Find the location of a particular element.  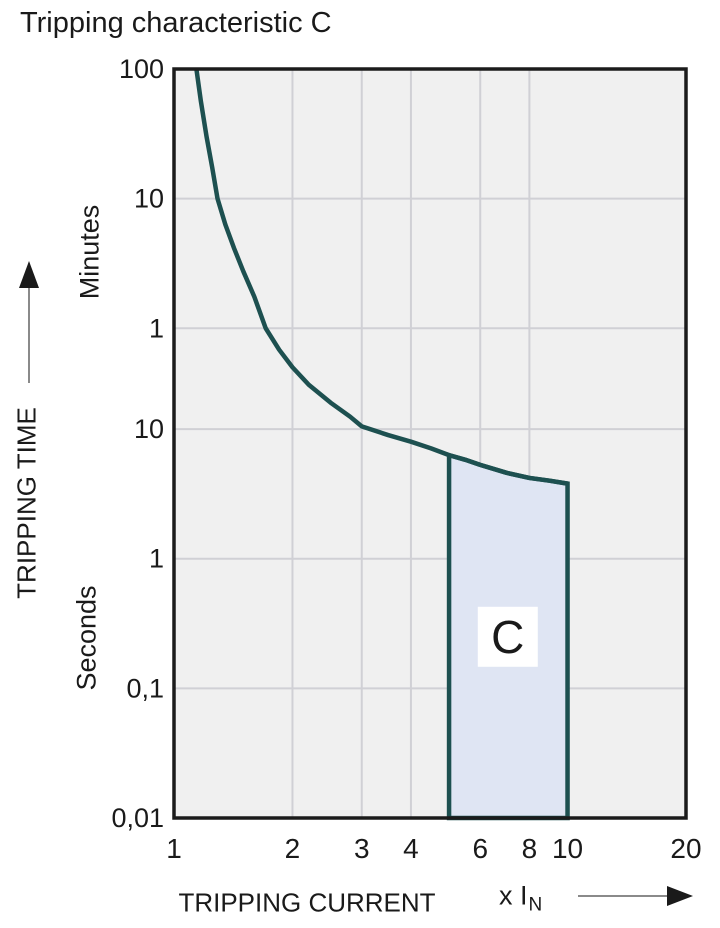

y-axis-title: TRIPPING TIME is located at coordinates (26, 503).